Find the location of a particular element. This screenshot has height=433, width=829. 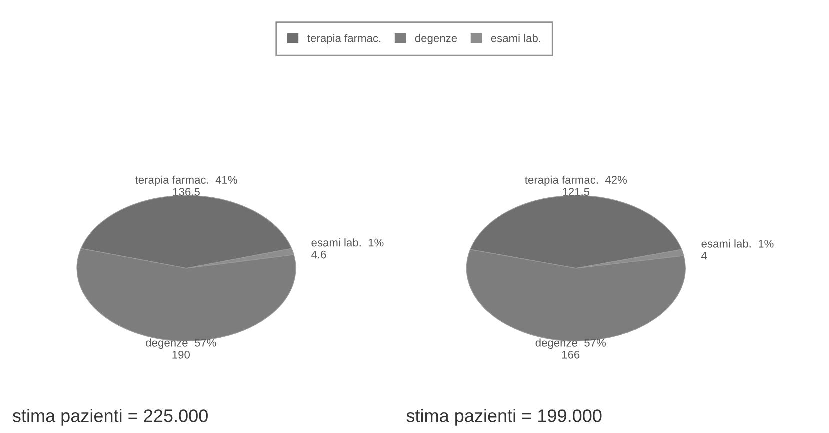

legend-label: esami lab. is located at coordinates (516, 38).